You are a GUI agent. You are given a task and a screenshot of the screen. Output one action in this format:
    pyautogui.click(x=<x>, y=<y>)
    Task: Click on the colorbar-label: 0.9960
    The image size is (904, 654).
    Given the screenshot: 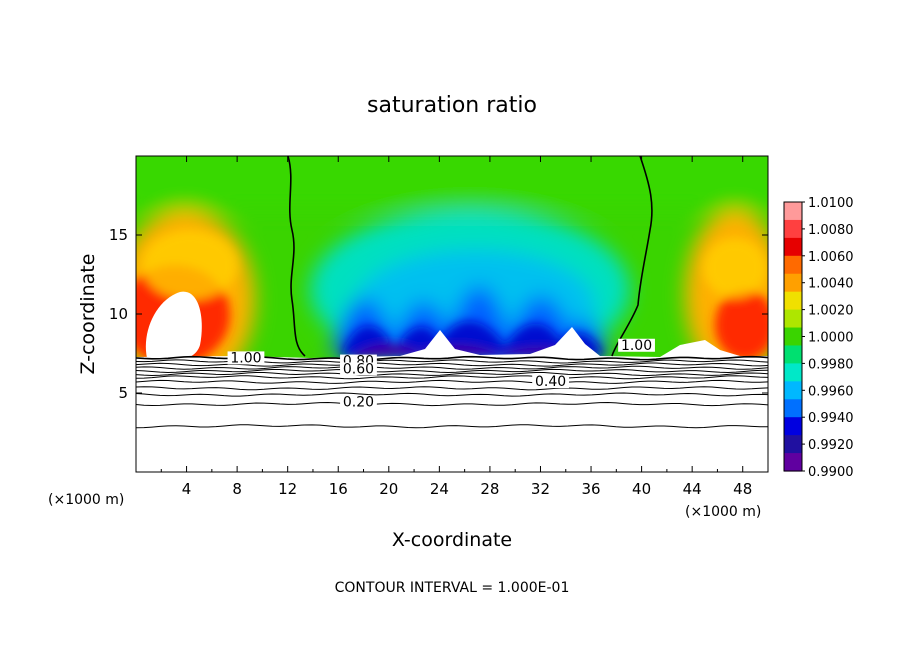 What is the action you would take?
    pyautogui.click(x=831, y=391)
    